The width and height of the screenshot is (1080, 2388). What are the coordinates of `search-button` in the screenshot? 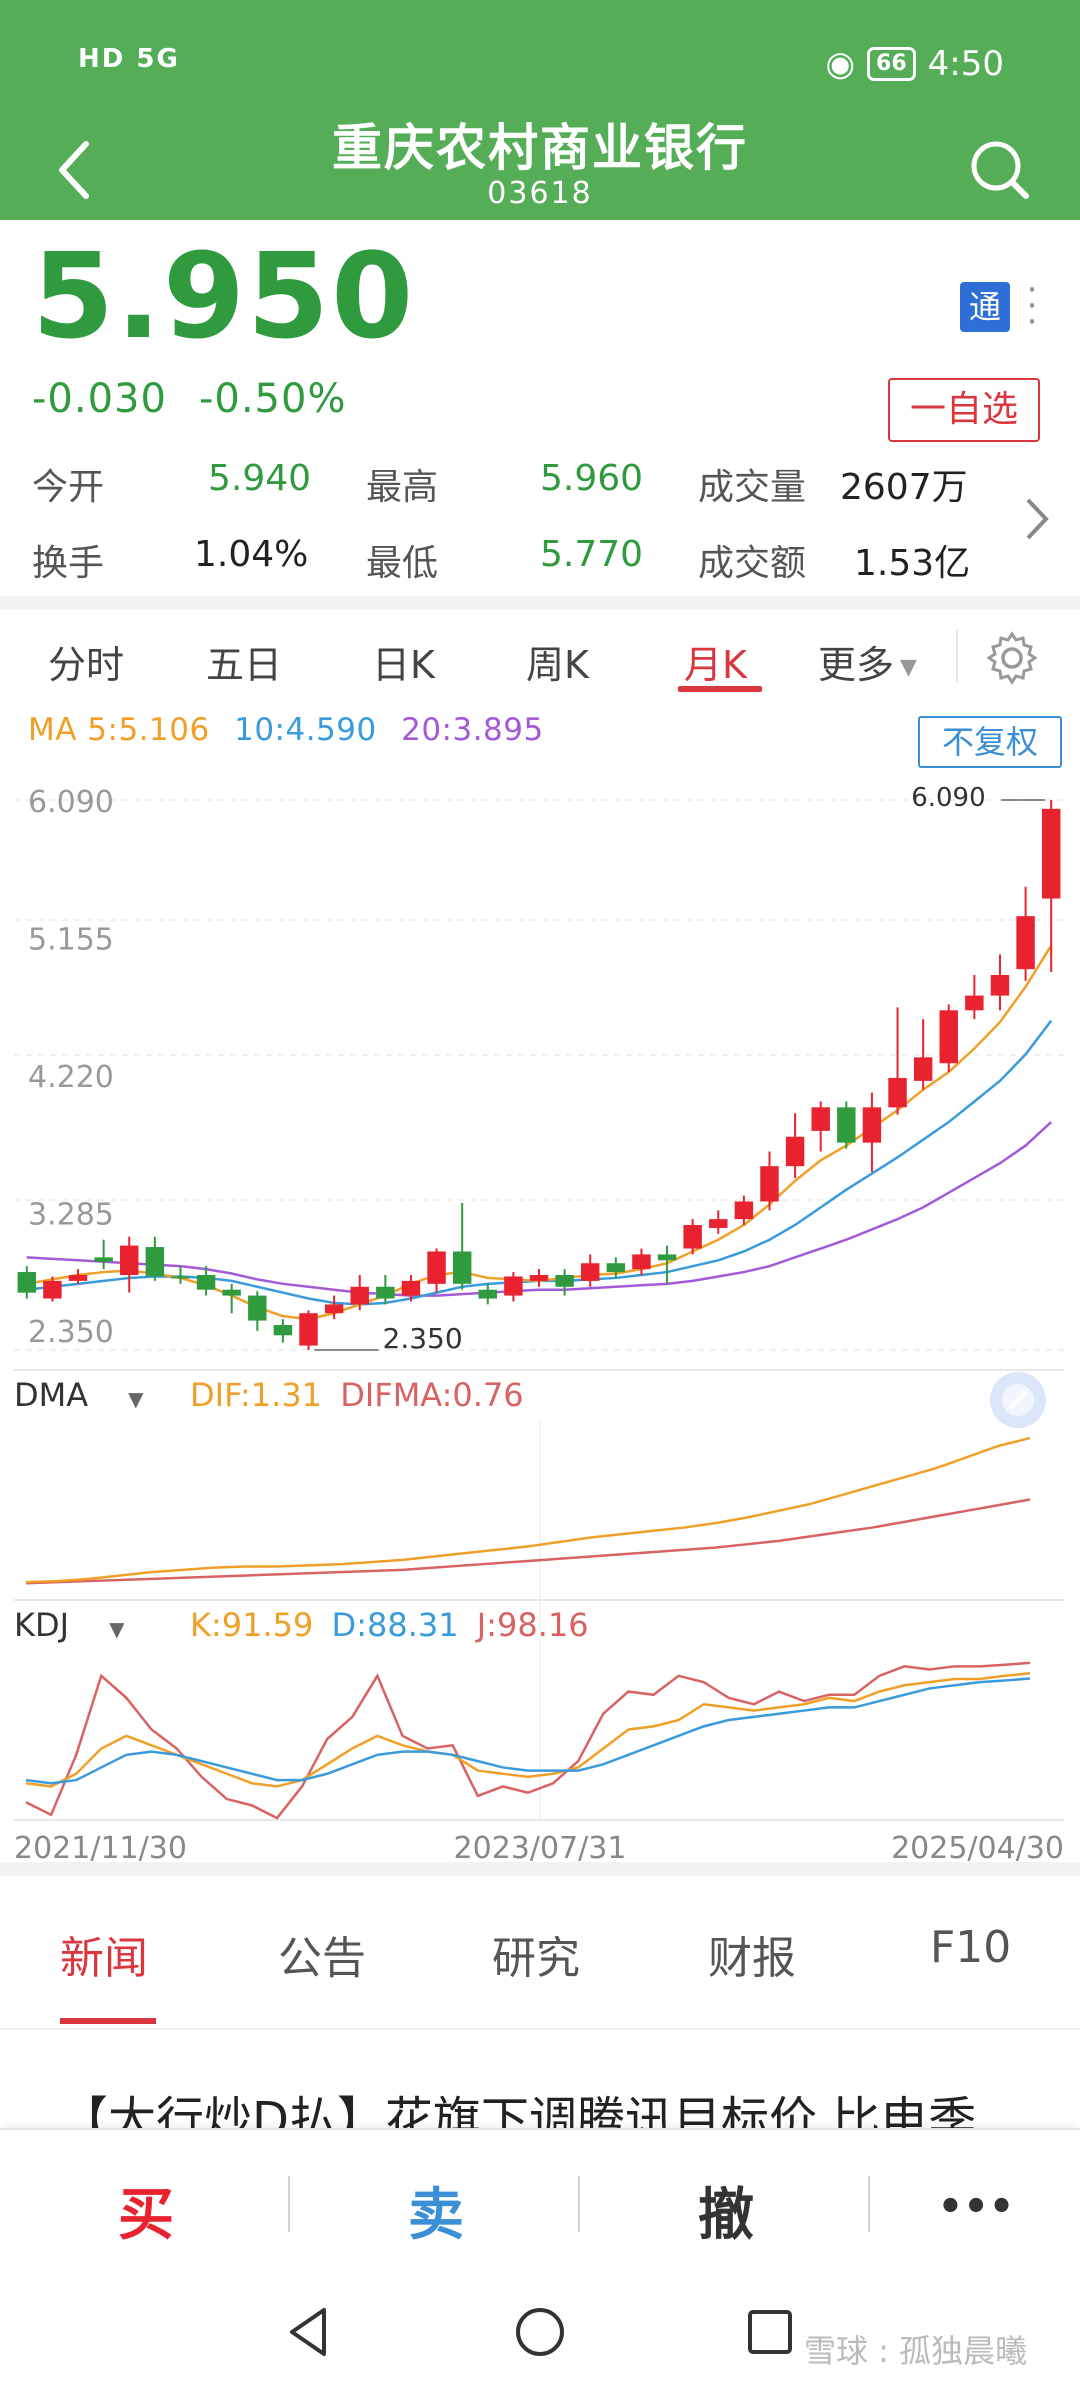 It's located at (1000, 170).